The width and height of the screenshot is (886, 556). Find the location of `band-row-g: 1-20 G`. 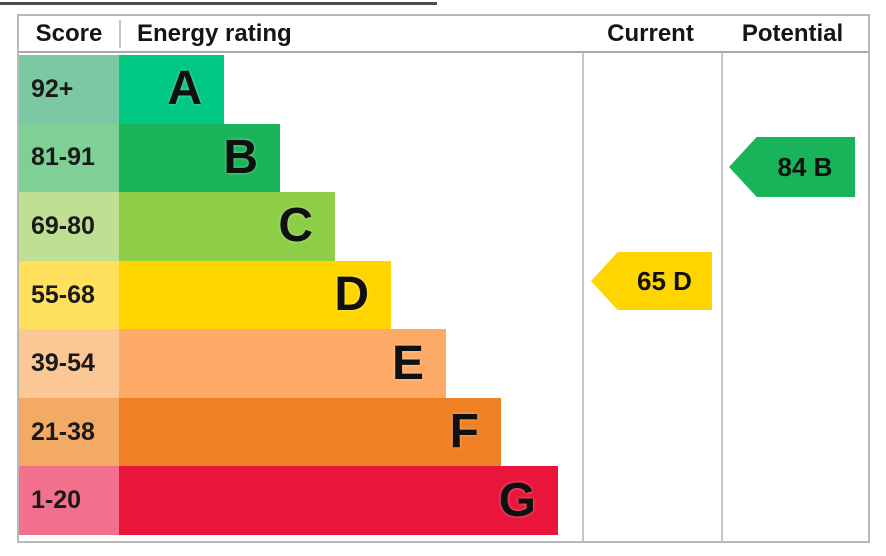

band-row-g: 1-20 G is located at coordinates (289, 501).